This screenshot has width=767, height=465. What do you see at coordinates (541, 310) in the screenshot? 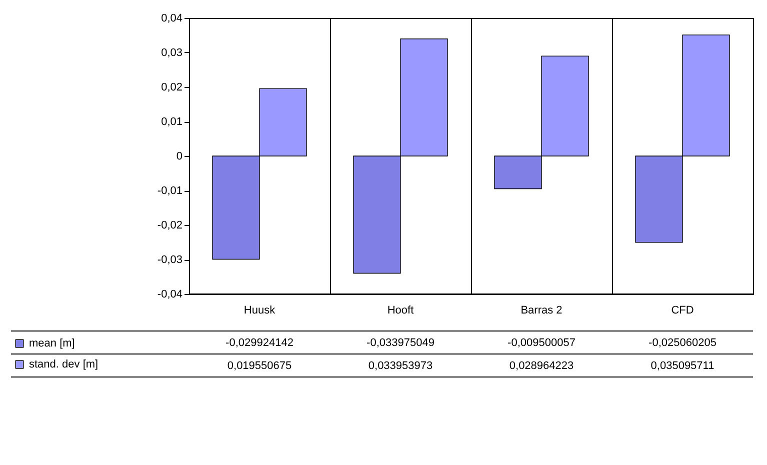
I see `x-tick-label: Barras 2` at bounding box center [541, 310].